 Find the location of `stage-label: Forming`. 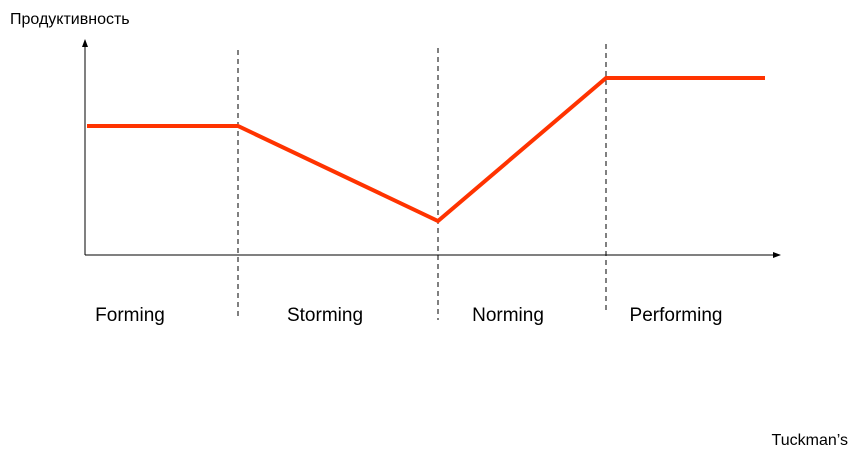

stage-label: Forming is located at coordinates (130, 315).